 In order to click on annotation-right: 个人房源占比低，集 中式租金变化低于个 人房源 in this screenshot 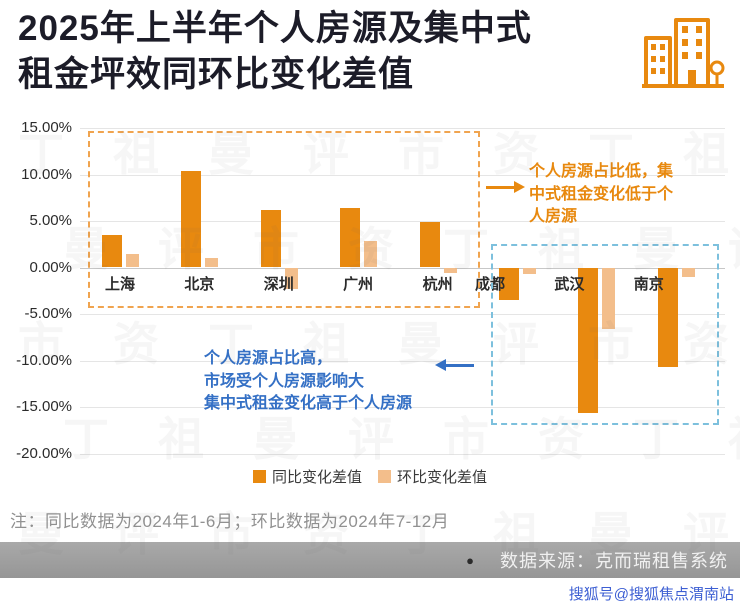, I will do `click(601, 194)`.